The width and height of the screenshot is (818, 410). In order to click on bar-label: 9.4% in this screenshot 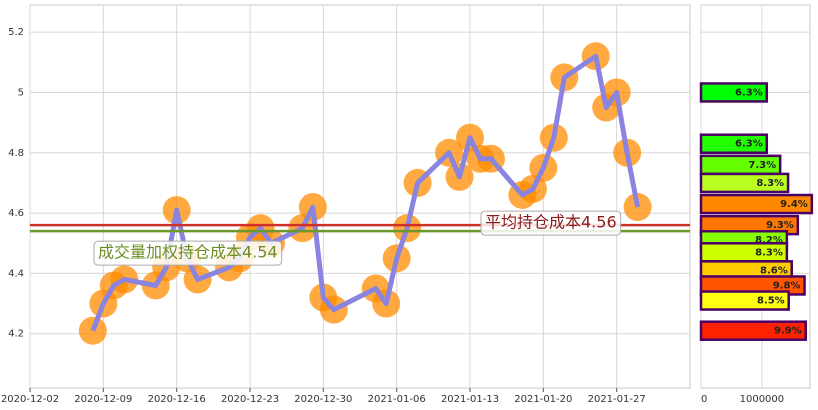, I will do `click(794, 204)`.